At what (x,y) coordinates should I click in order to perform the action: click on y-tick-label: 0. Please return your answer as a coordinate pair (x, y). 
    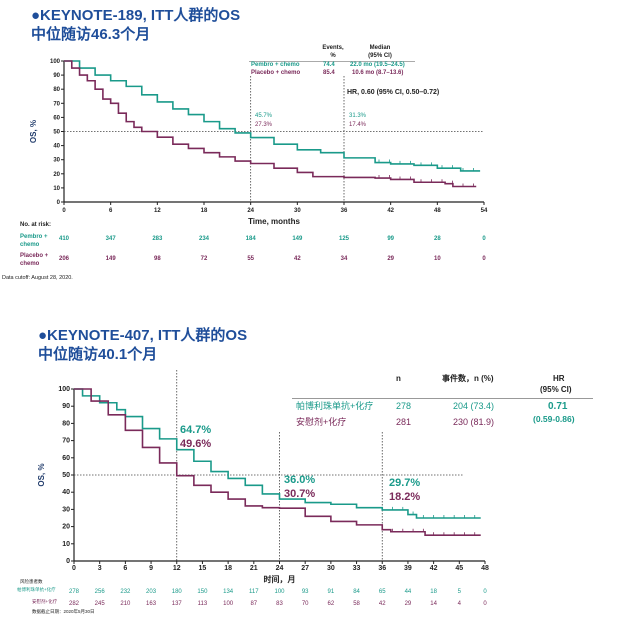
    Looking at the image, I should click on (59, 203).